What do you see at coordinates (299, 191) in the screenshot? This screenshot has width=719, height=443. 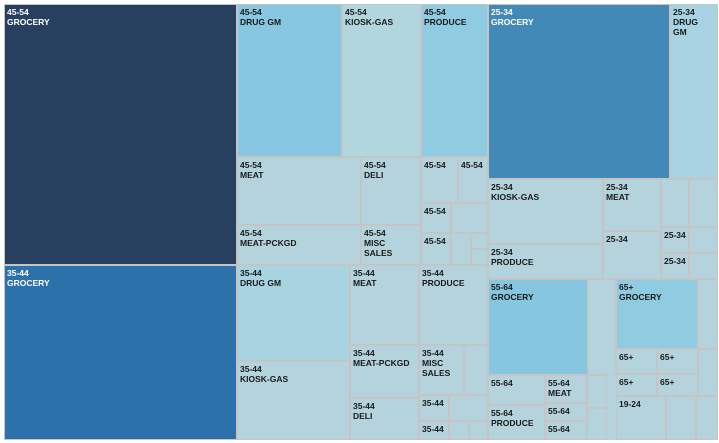 I see `treemap-tile: 45-54 MEAT` at bounding box center [299, 191].